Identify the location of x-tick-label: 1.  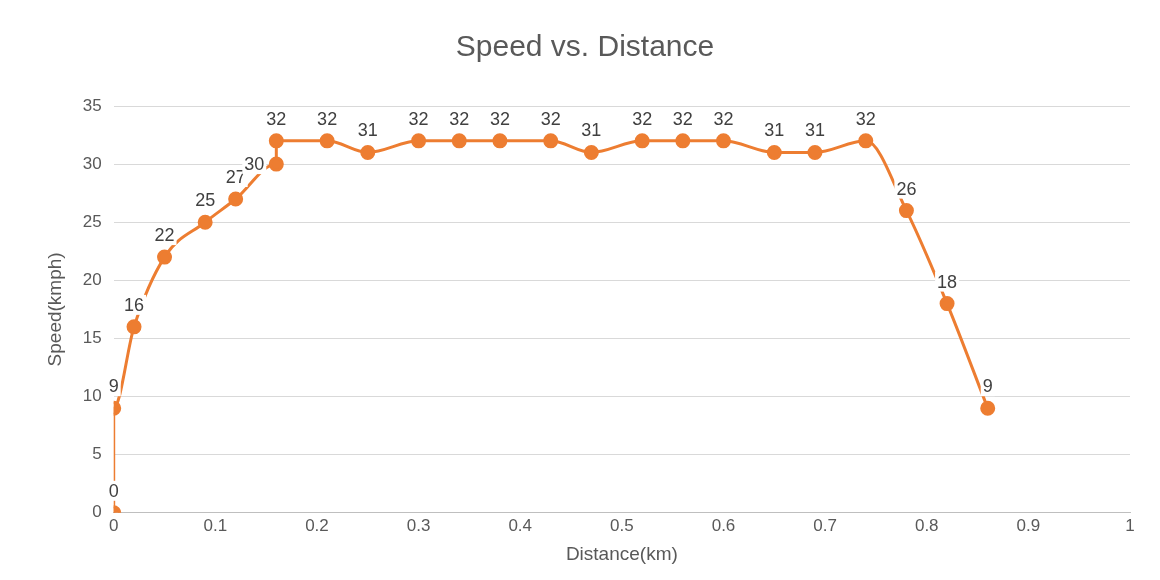
(1130, 525).